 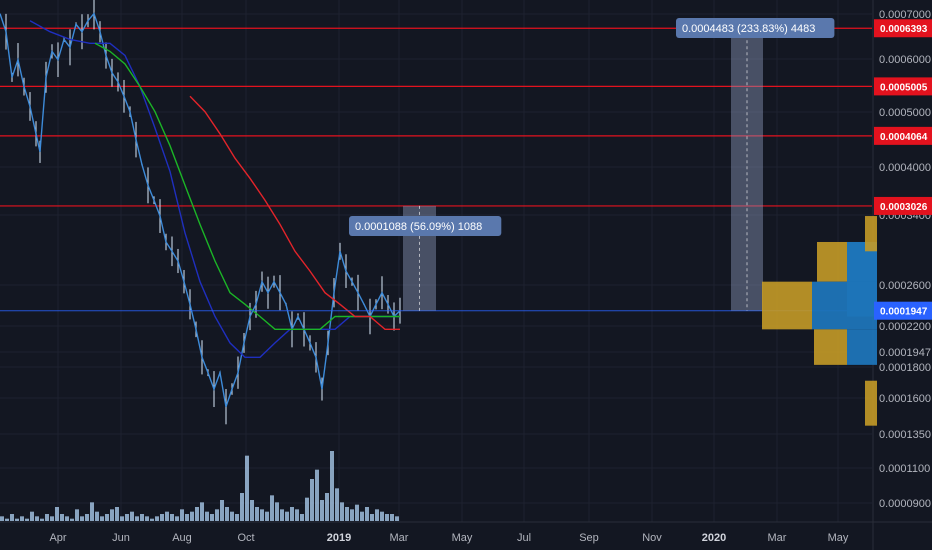 What do you see at coordinates (339, 538) in the screenshot?
I see `x-axis-label: 2019` at bounding box center [339, 538].